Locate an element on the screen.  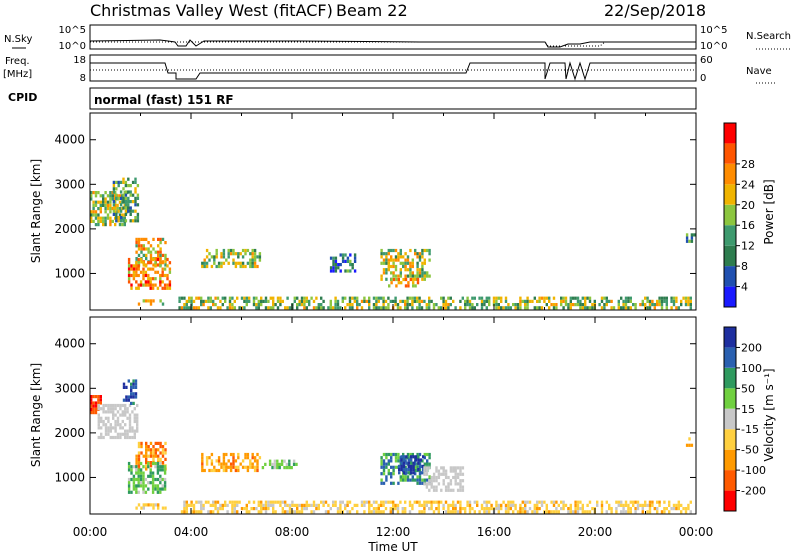
velocity-colorbar-swatch is located at coordinates (730, 480).